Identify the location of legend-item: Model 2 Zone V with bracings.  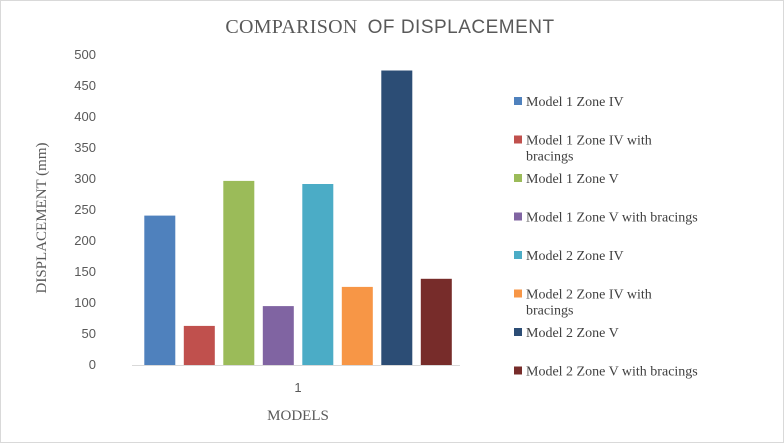
(606, 372).